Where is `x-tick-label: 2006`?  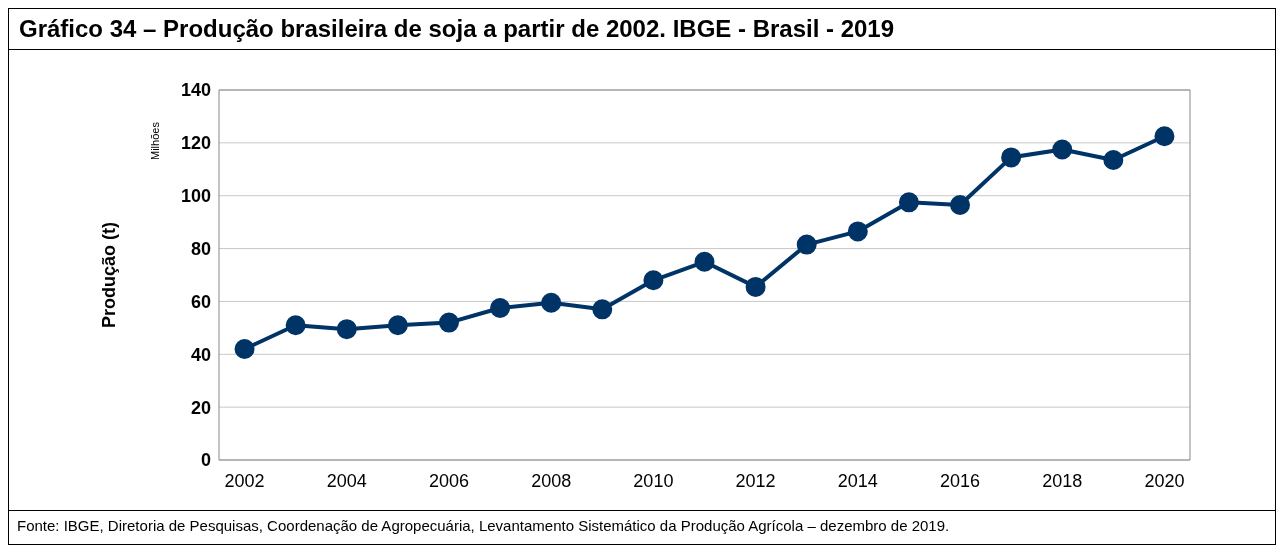
x-tick-label: 2006 is located at coordinates (448, 480).